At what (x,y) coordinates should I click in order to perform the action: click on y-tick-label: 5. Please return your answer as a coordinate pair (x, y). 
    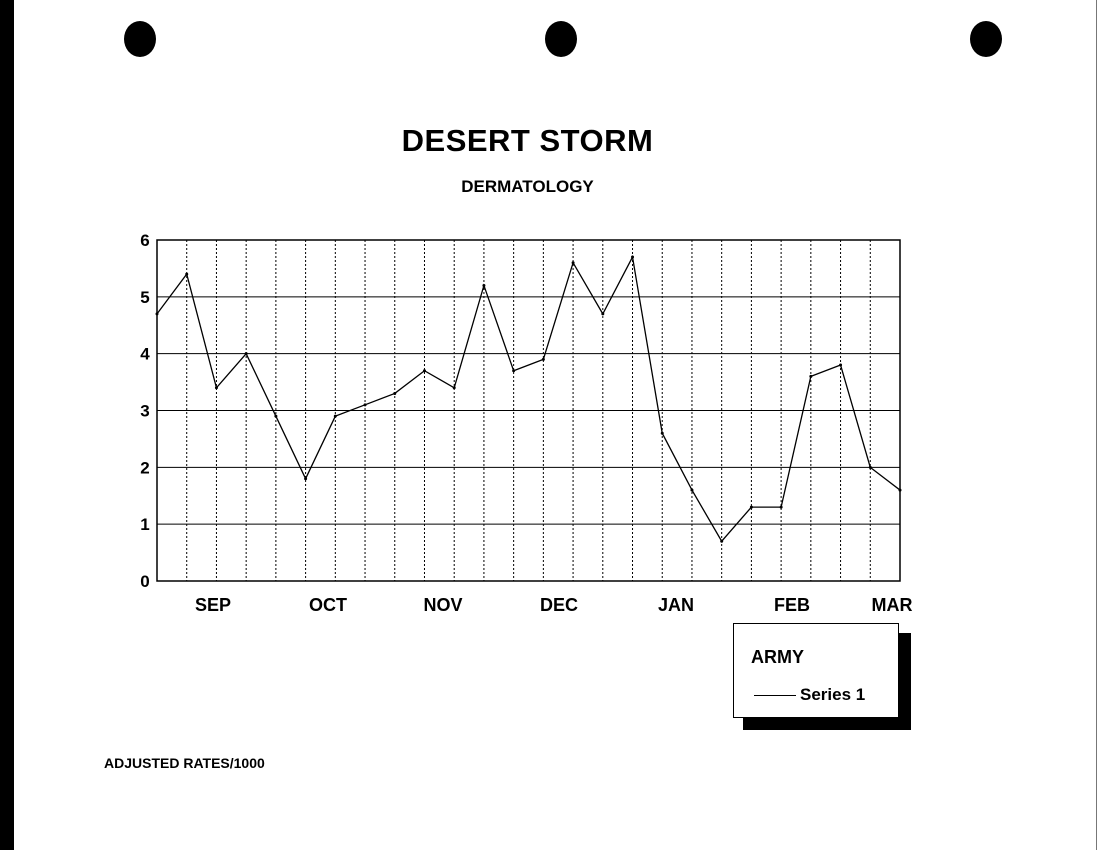
    Looking at the image, I should click on (144, 297).